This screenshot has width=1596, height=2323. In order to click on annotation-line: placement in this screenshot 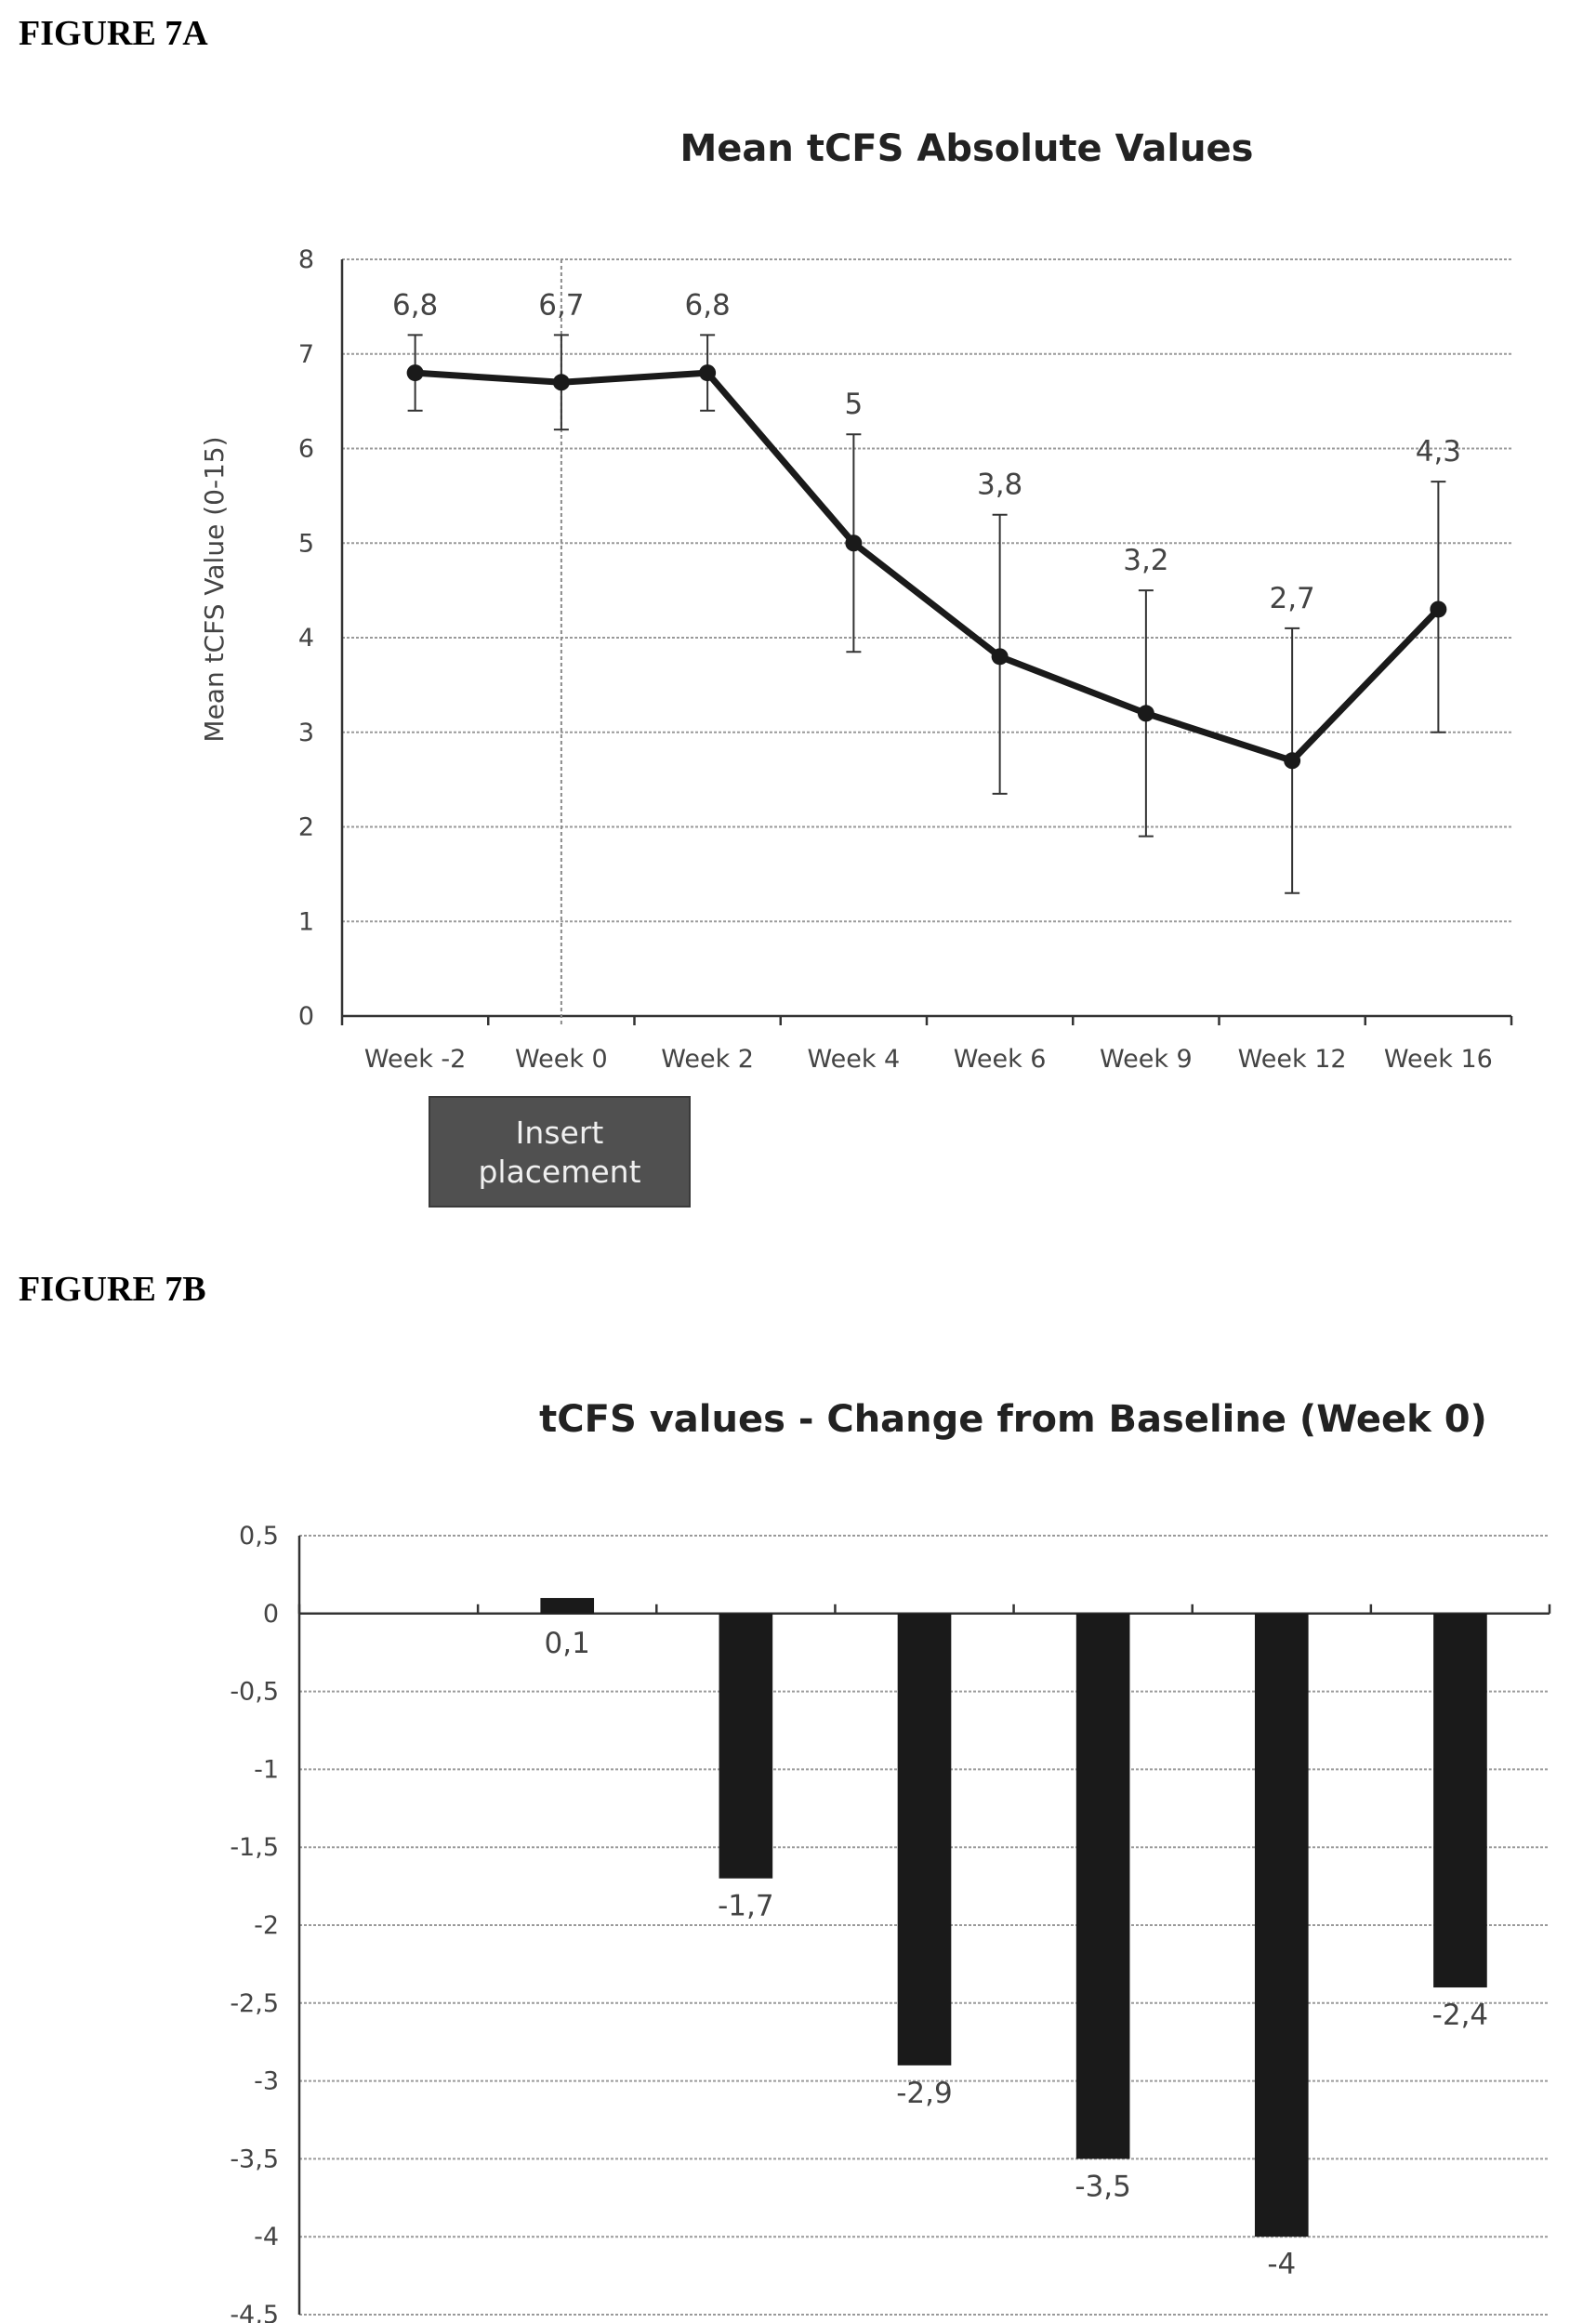, I will do `click(559, 1172)`.